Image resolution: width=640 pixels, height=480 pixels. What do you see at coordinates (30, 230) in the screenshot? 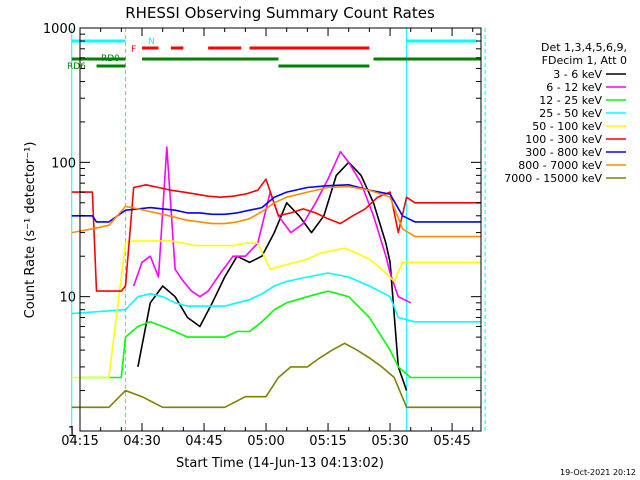
I see `y-axis-label: Count Rate (s⁻¹ detector⁻¹)` at bounding box center [30, 230].